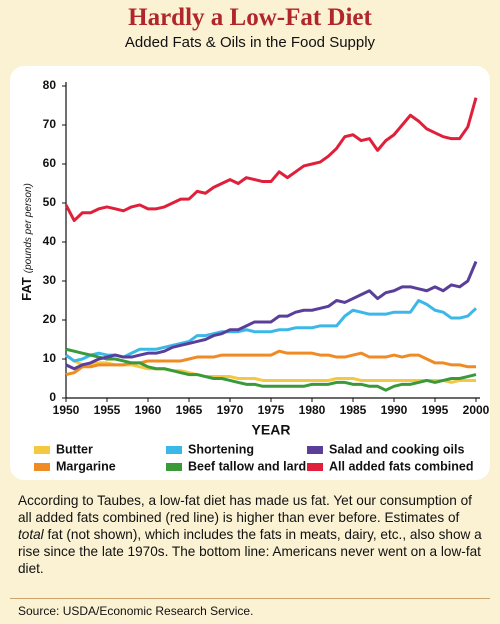  What do you see at coordinates (26, 289) in the screenshot?
I see `y-axis-label-main: FAT` at bounding box center [26, 289].